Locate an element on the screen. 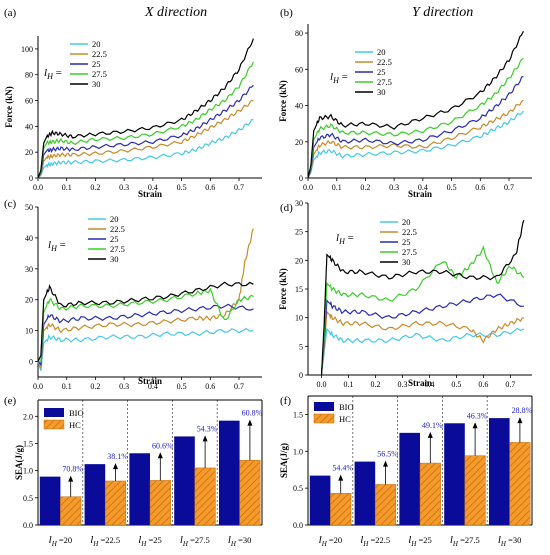  category-label: lH =25 is located at coordinates (150, 541).